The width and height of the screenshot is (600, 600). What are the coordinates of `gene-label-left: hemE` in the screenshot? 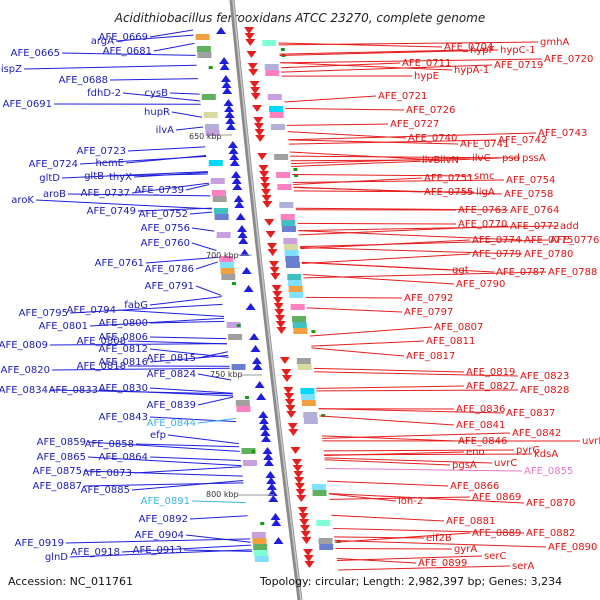 It's located at (109, 163).